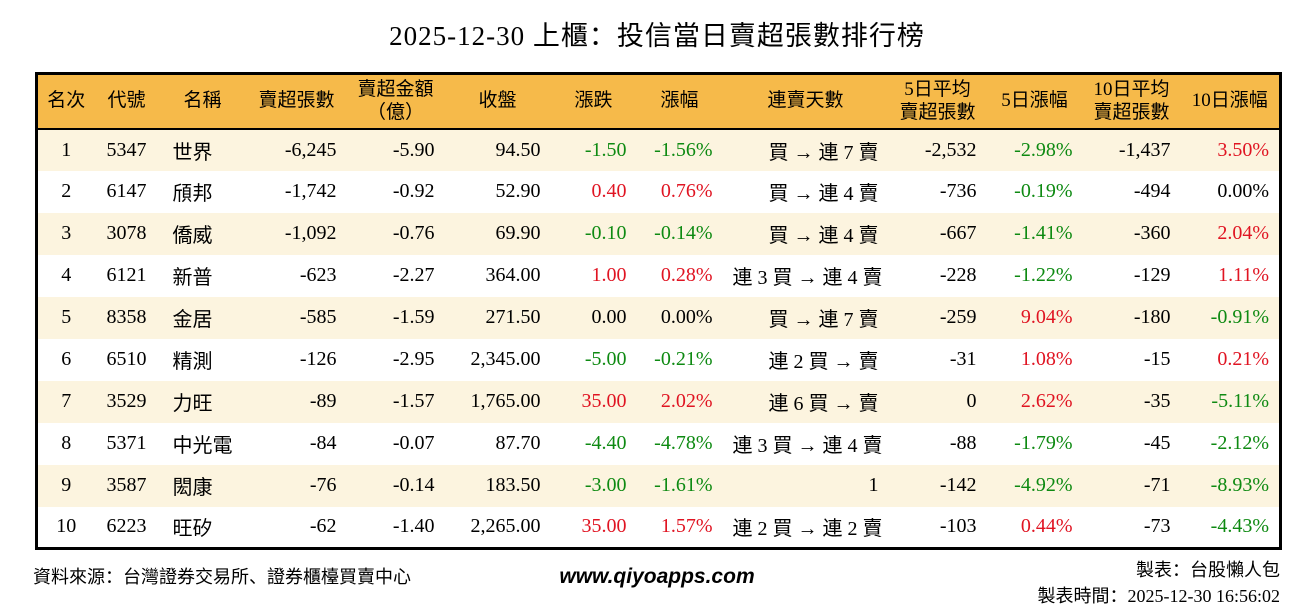 This screenshot has height=612, width=1314. Describe the element at coordinates (1152, 191) in the screenshot. I see `cell-avg10: -494` at that location.